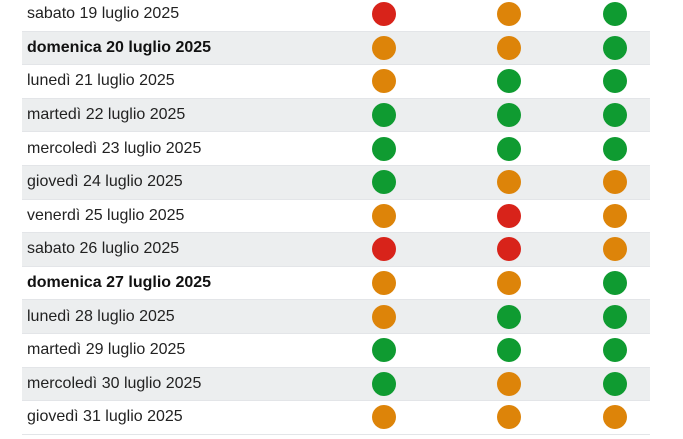  Describe the element at coordinates (336, 250) in the screenshot. I see `table-row: sabato 26 luglio 2025` at that location.